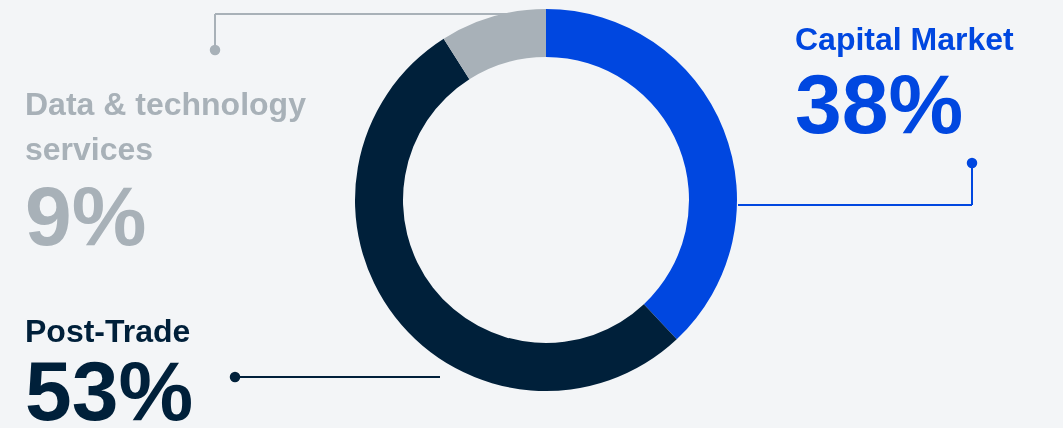  Describe the element at coordinates (879, 104) in the screenshot. I see `data-label: 38%` at that location.